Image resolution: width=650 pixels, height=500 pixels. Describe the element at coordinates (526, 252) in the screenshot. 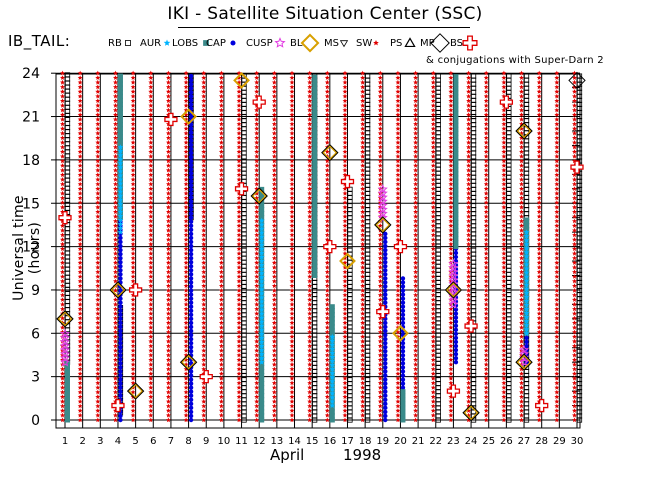

I see `point-aur` at that location.